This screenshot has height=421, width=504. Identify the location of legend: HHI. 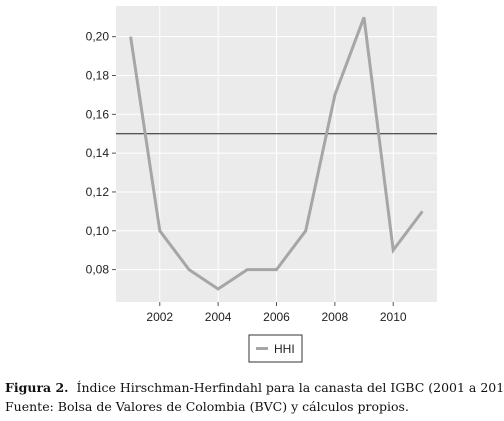
(275, 348).